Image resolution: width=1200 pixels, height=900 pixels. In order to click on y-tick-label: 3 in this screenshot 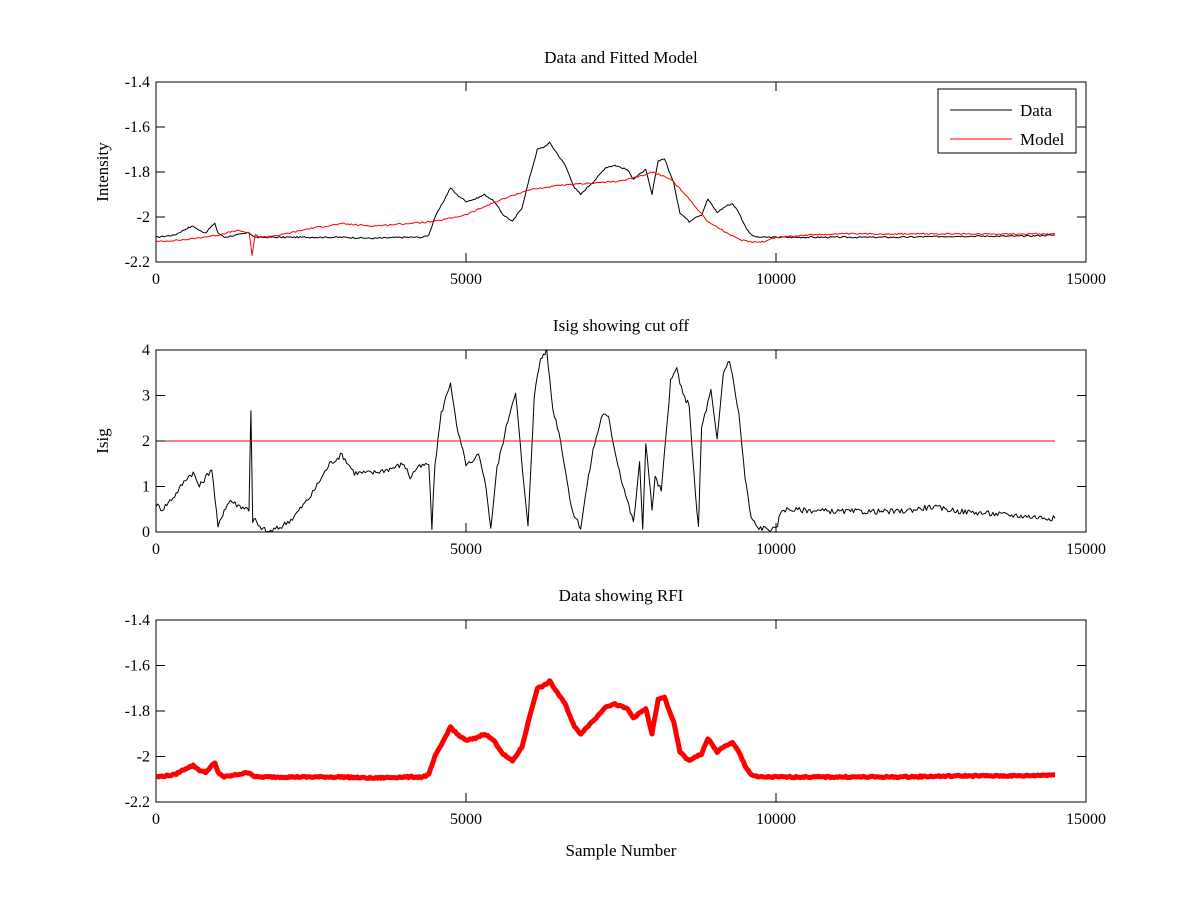, I will do `click(146, 396)`.